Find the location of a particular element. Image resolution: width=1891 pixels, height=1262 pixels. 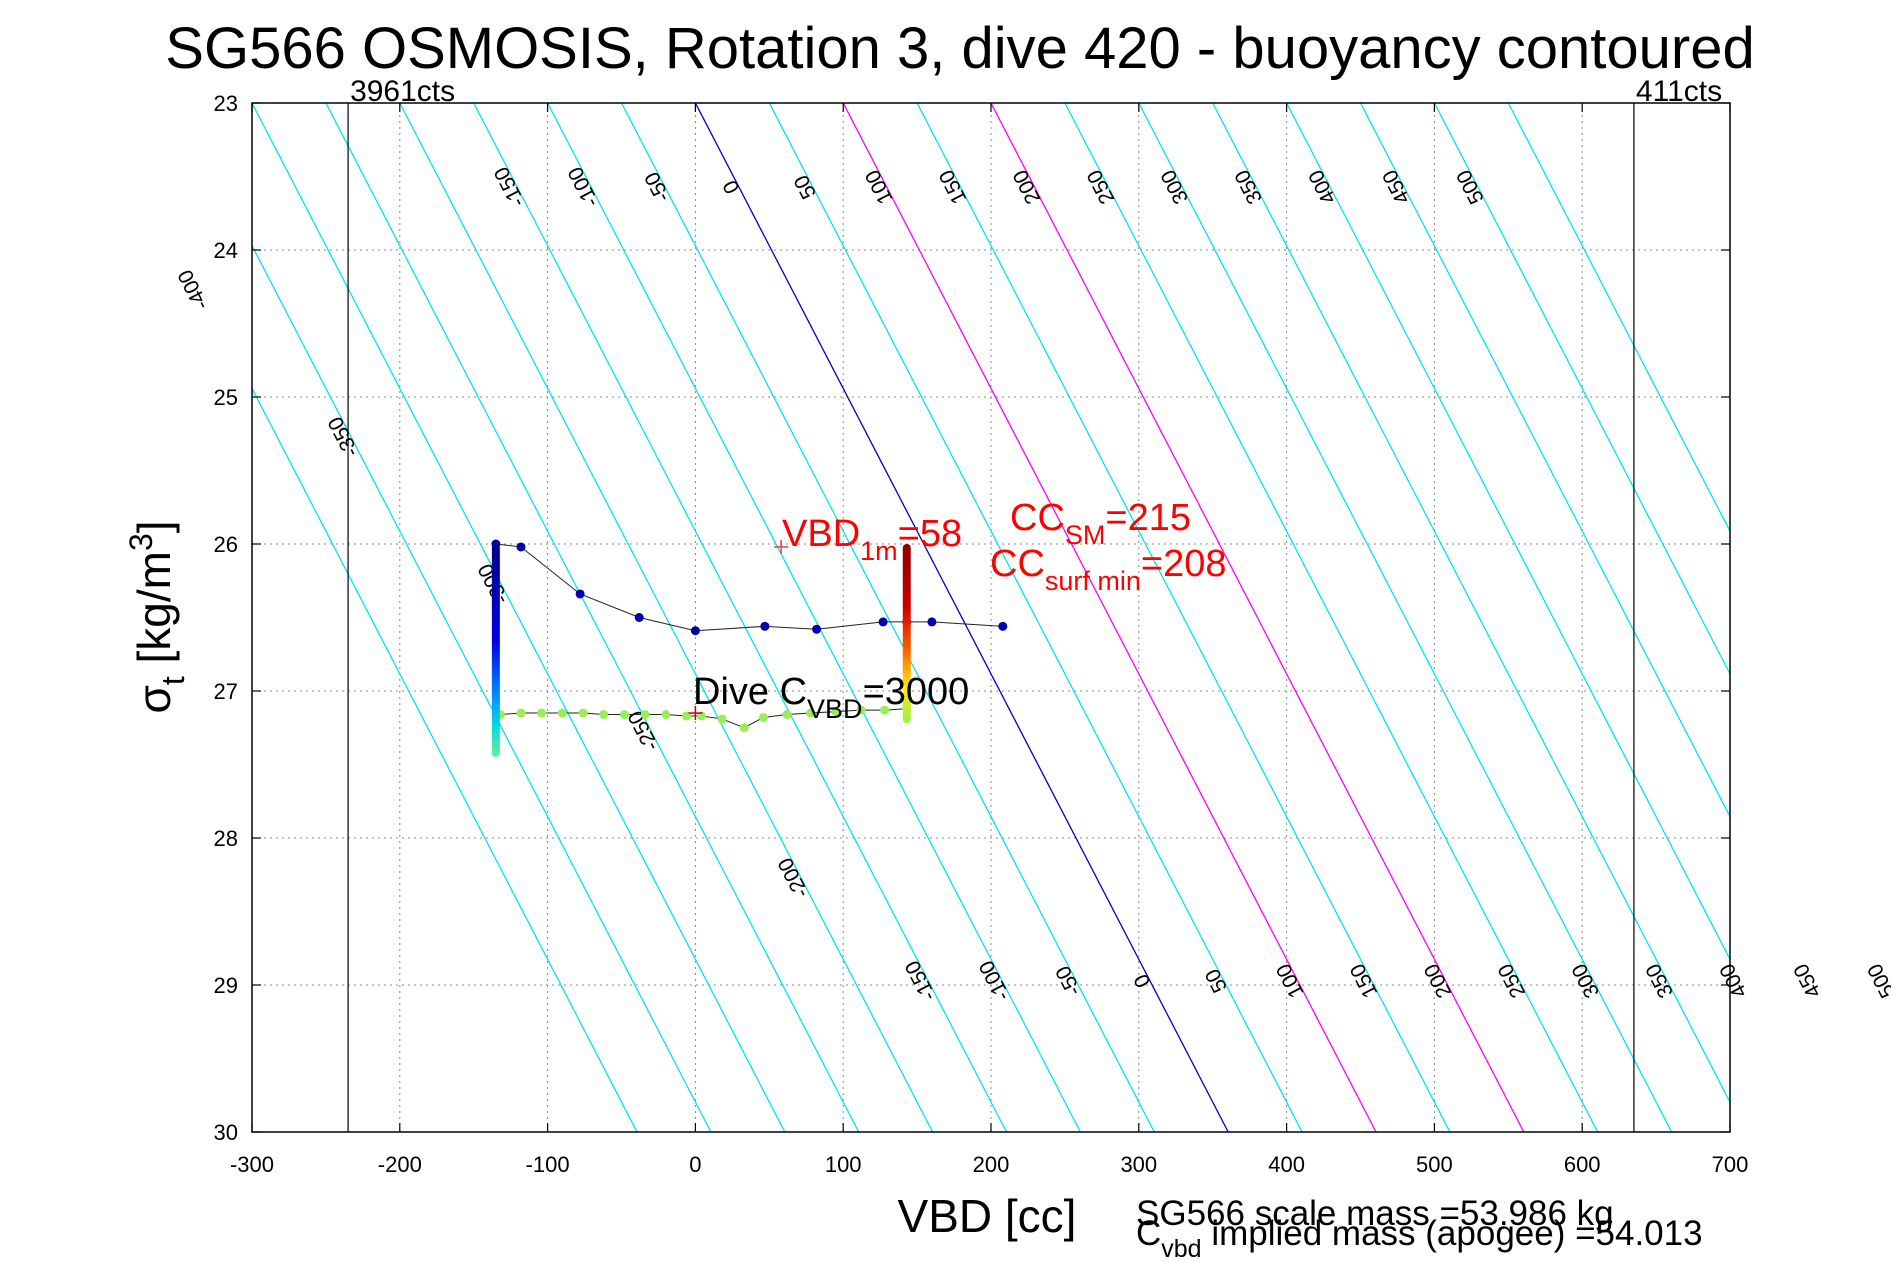

implied-mass-text: Cvbd implied mass (apogee) =54.013 is located at coordinates (1419, 1238).